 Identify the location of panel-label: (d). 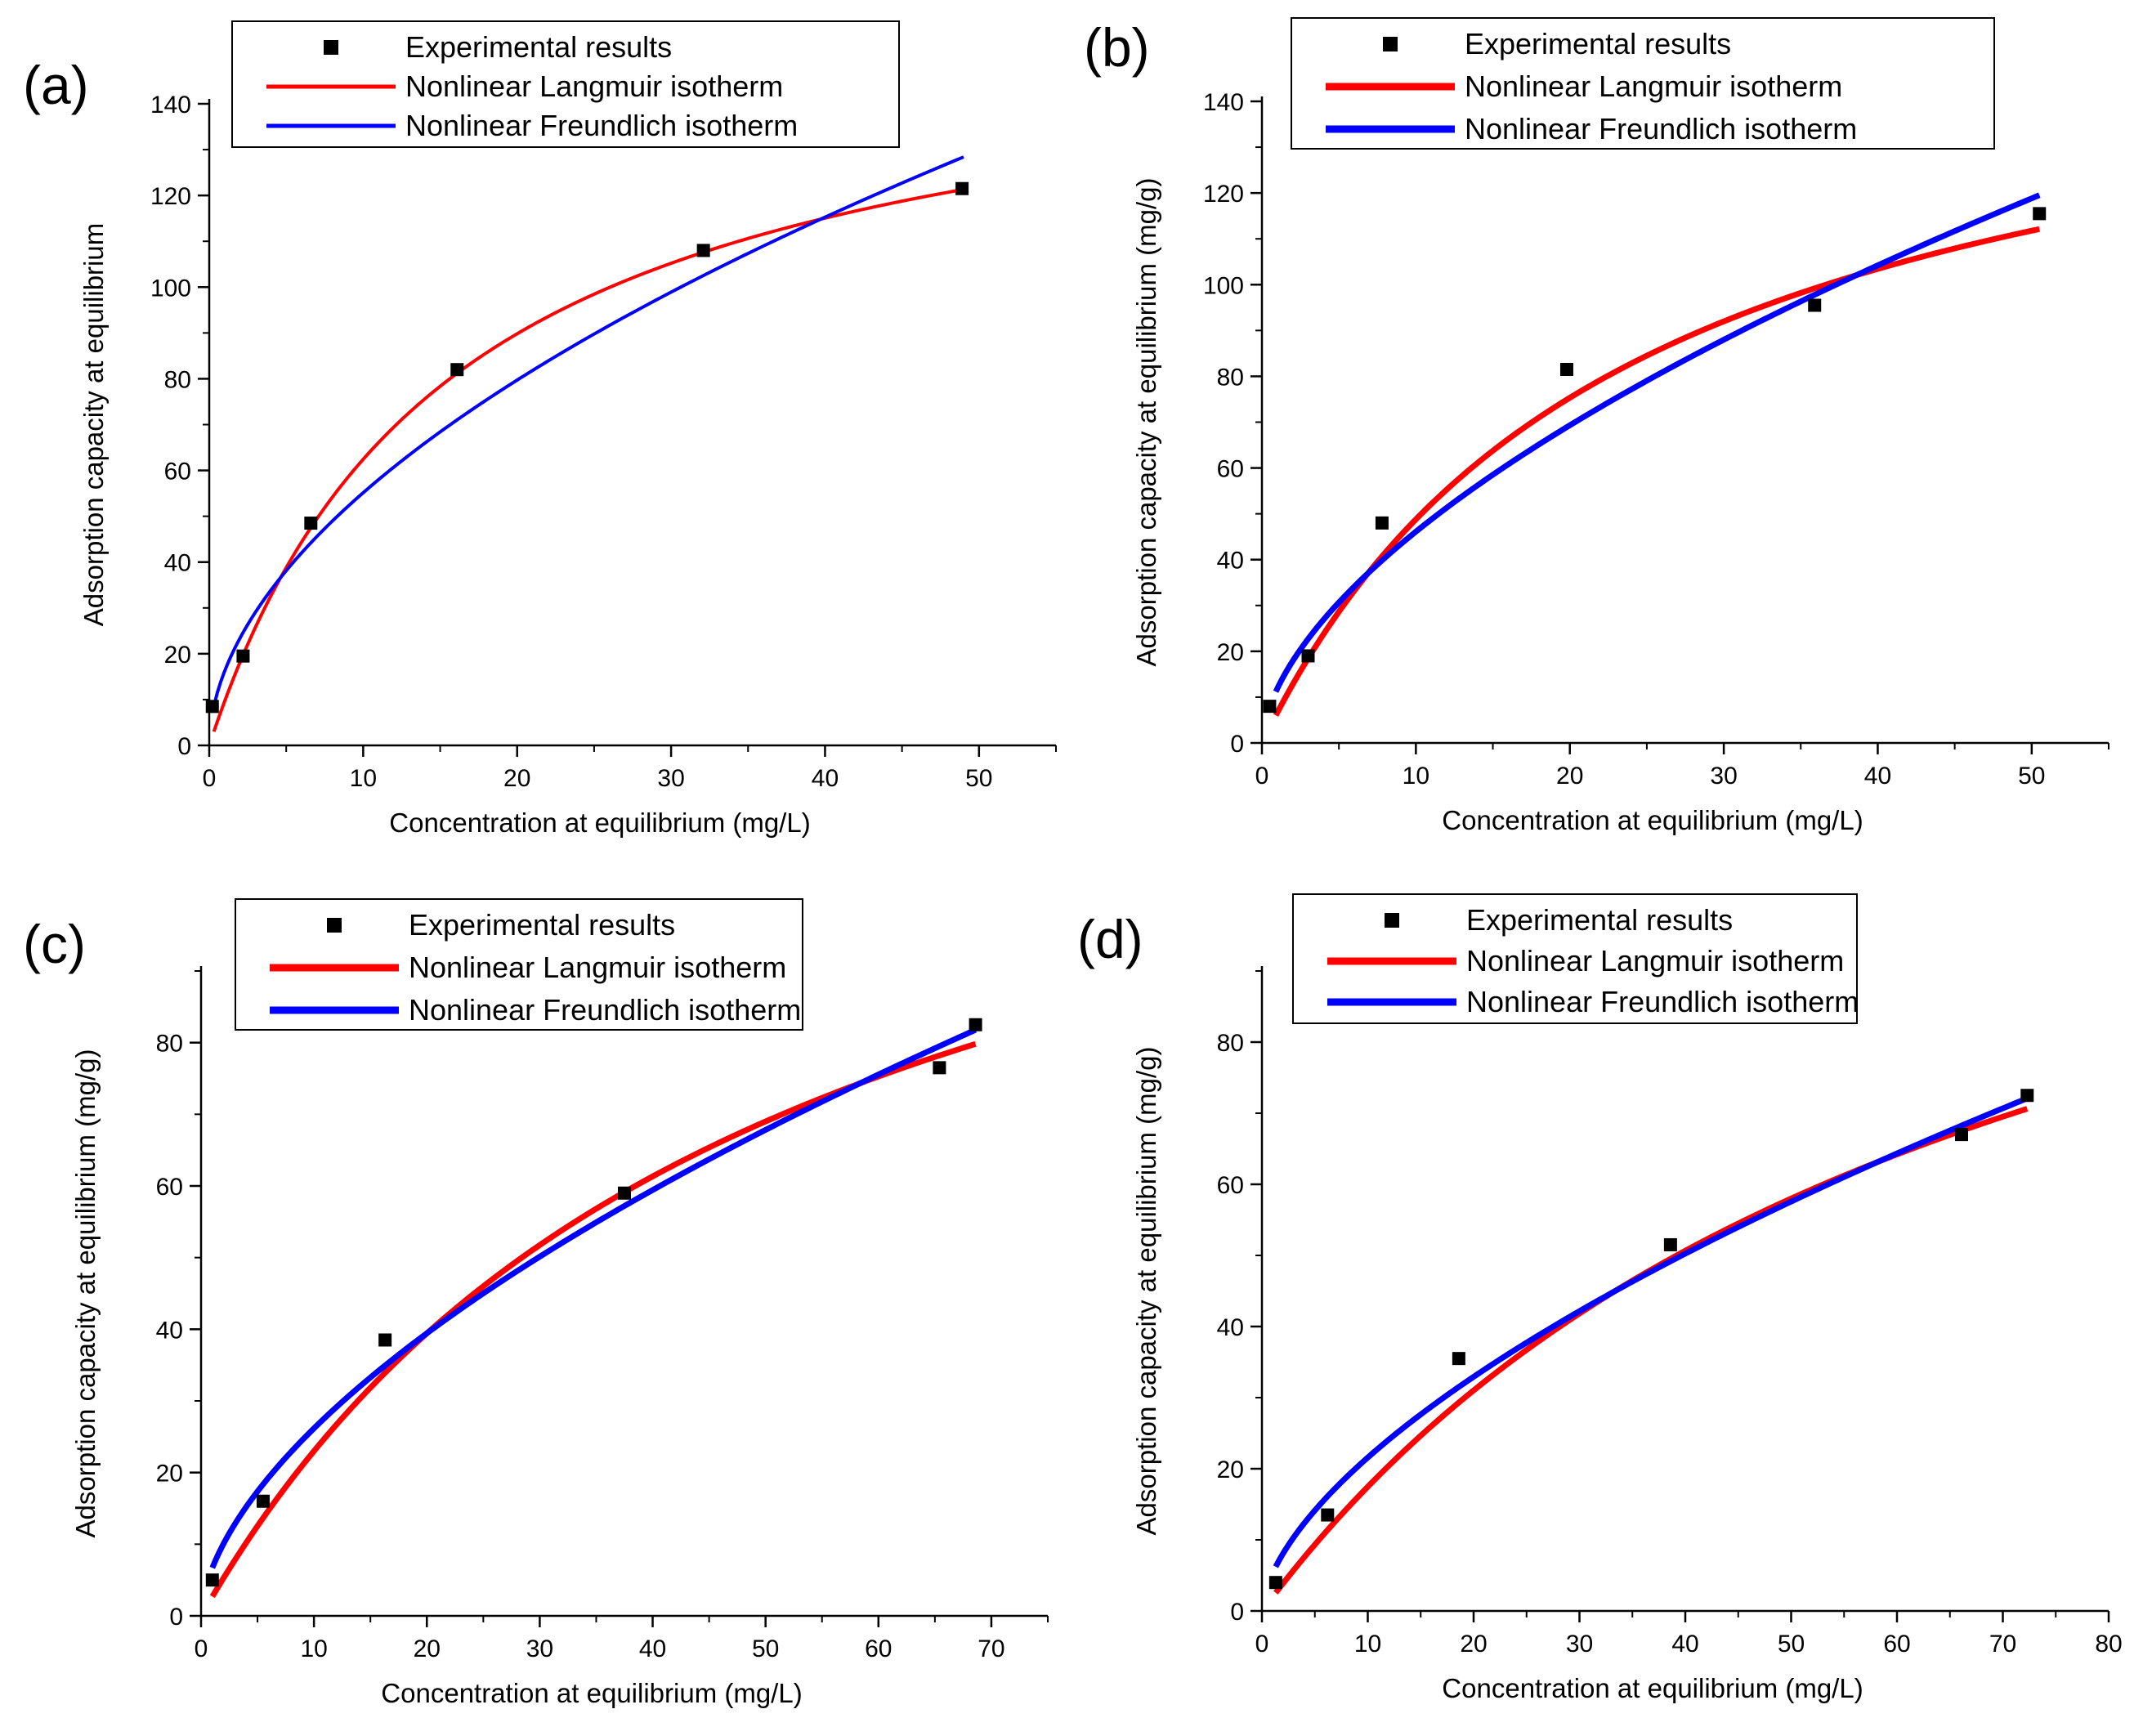
(1110, 939).